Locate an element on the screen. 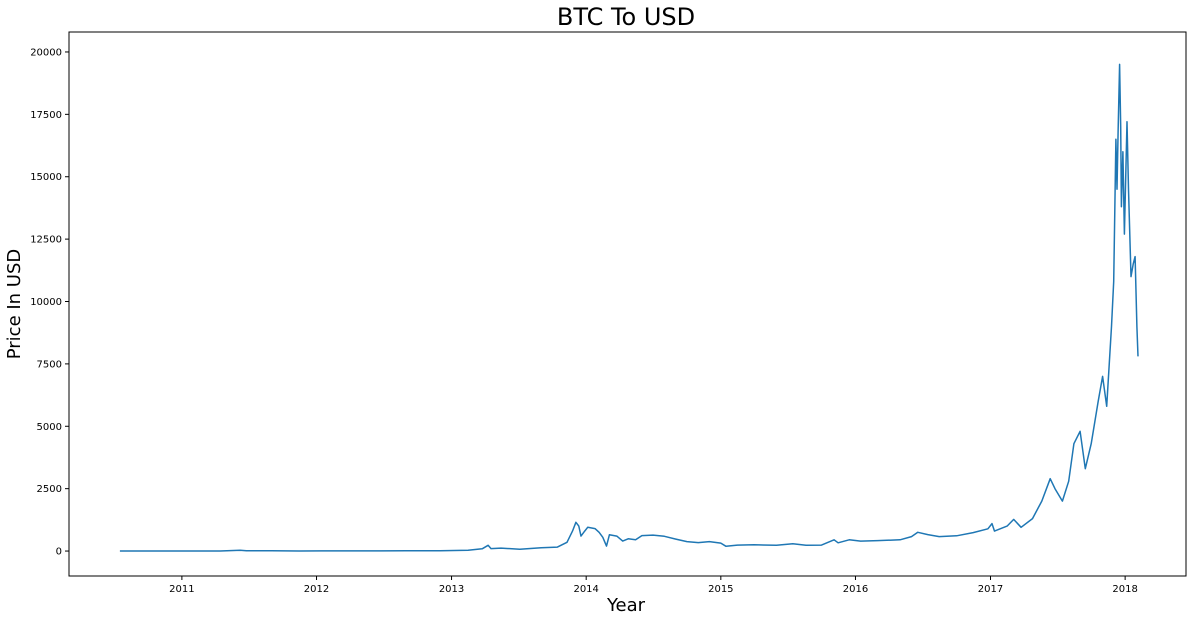  x-tick-label: 2011 is located at coordinates (181, 589).